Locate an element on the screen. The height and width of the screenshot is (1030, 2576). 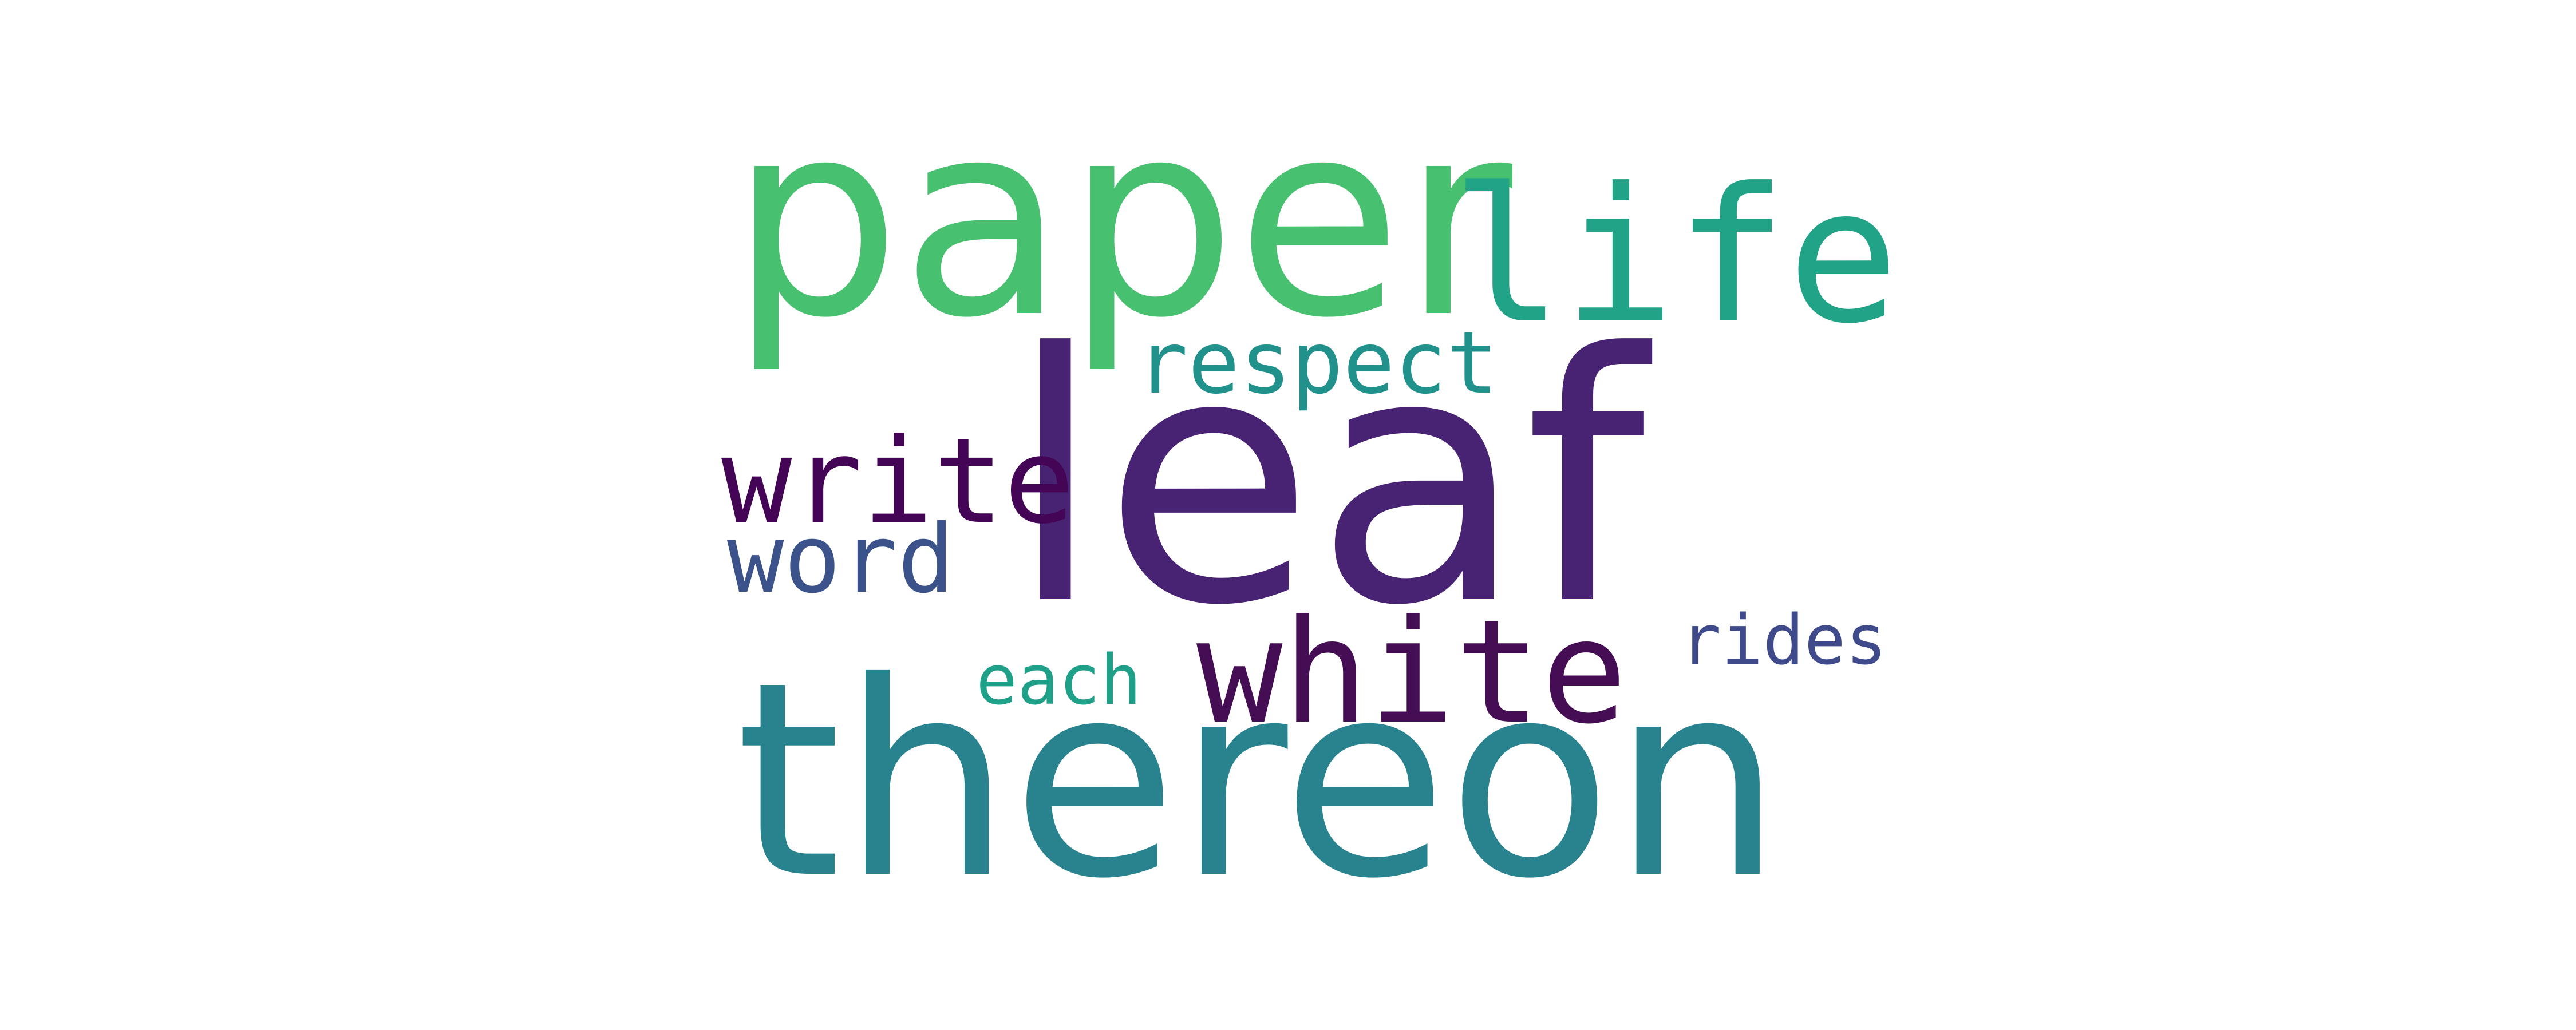
word-write: write is located at coordinates (898, 482).